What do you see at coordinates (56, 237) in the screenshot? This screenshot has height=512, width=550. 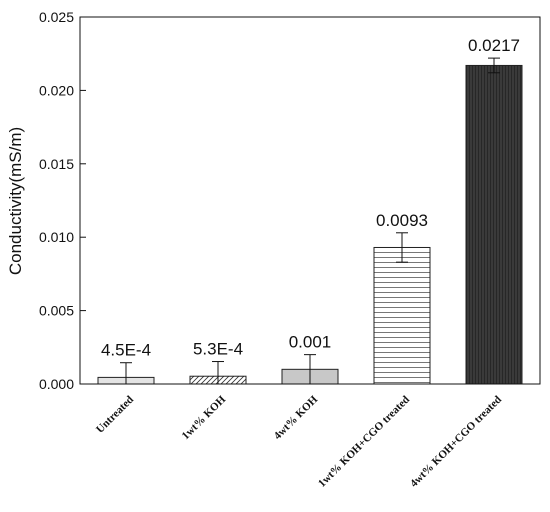 I see `y-tick-label: 0.010` at bounding box center [56, 237].